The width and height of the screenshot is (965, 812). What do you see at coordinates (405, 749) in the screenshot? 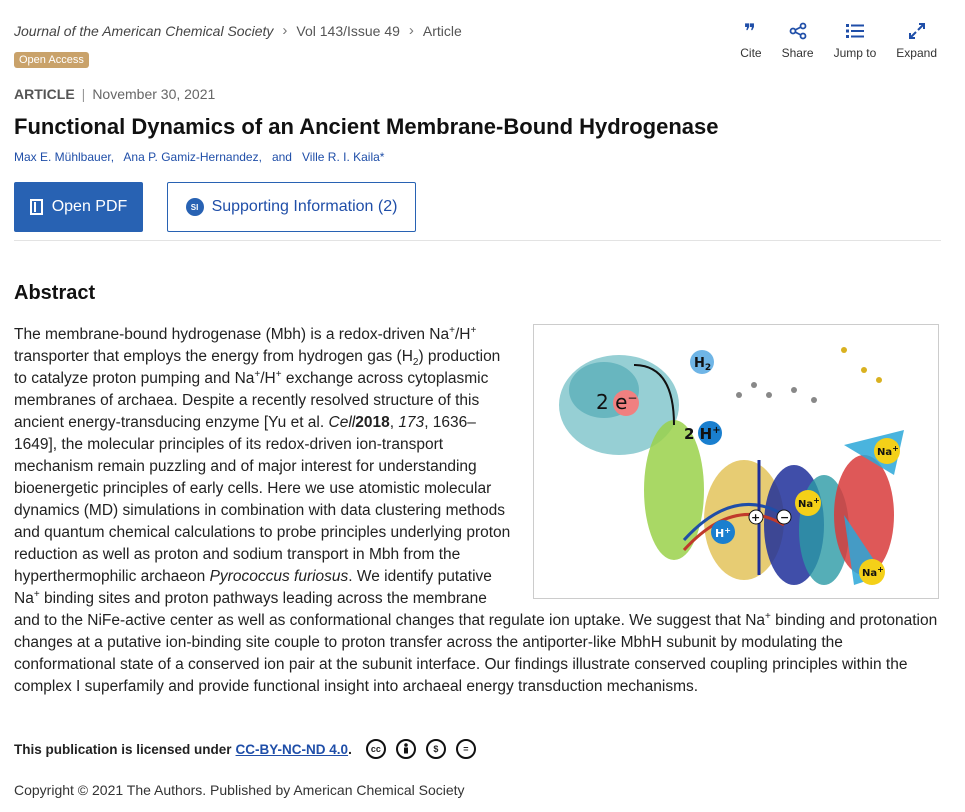
I see `cc-by-icon` at bounding box center [405, 749].